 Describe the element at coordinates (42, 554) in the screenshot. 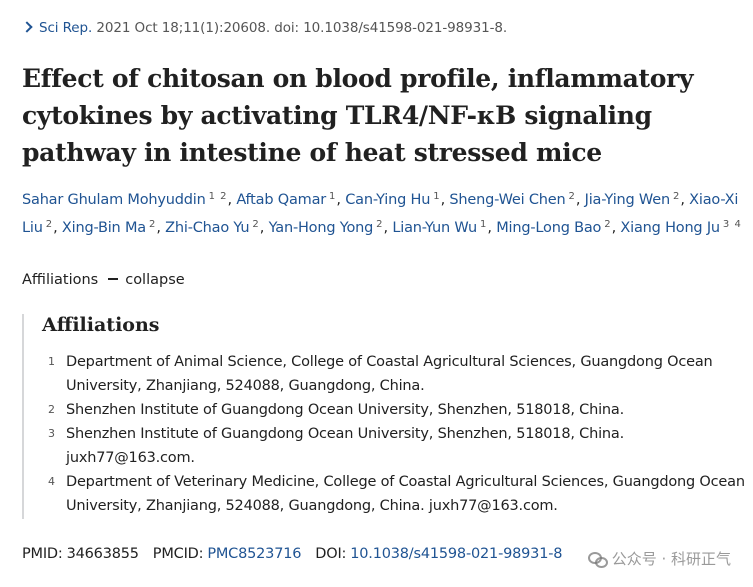

I see `pmid-label: PMID:` at that location.